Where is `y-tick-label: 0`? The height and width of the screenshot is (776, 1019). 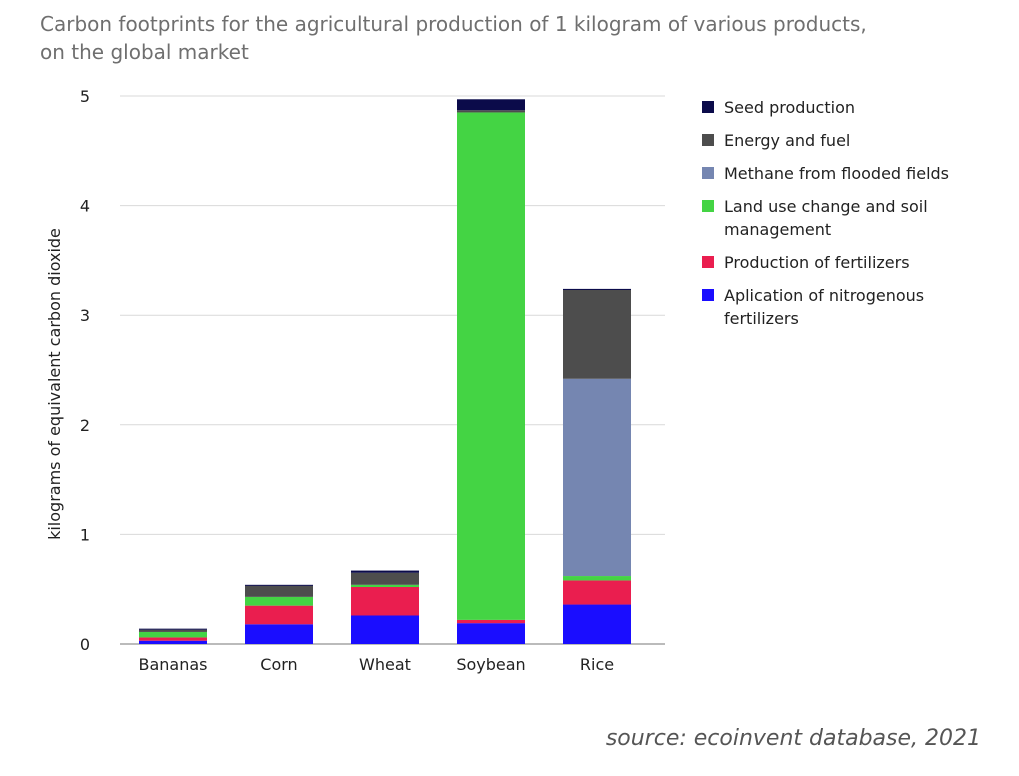 y-tick-label: 0 is located at coordinates (85, 644).